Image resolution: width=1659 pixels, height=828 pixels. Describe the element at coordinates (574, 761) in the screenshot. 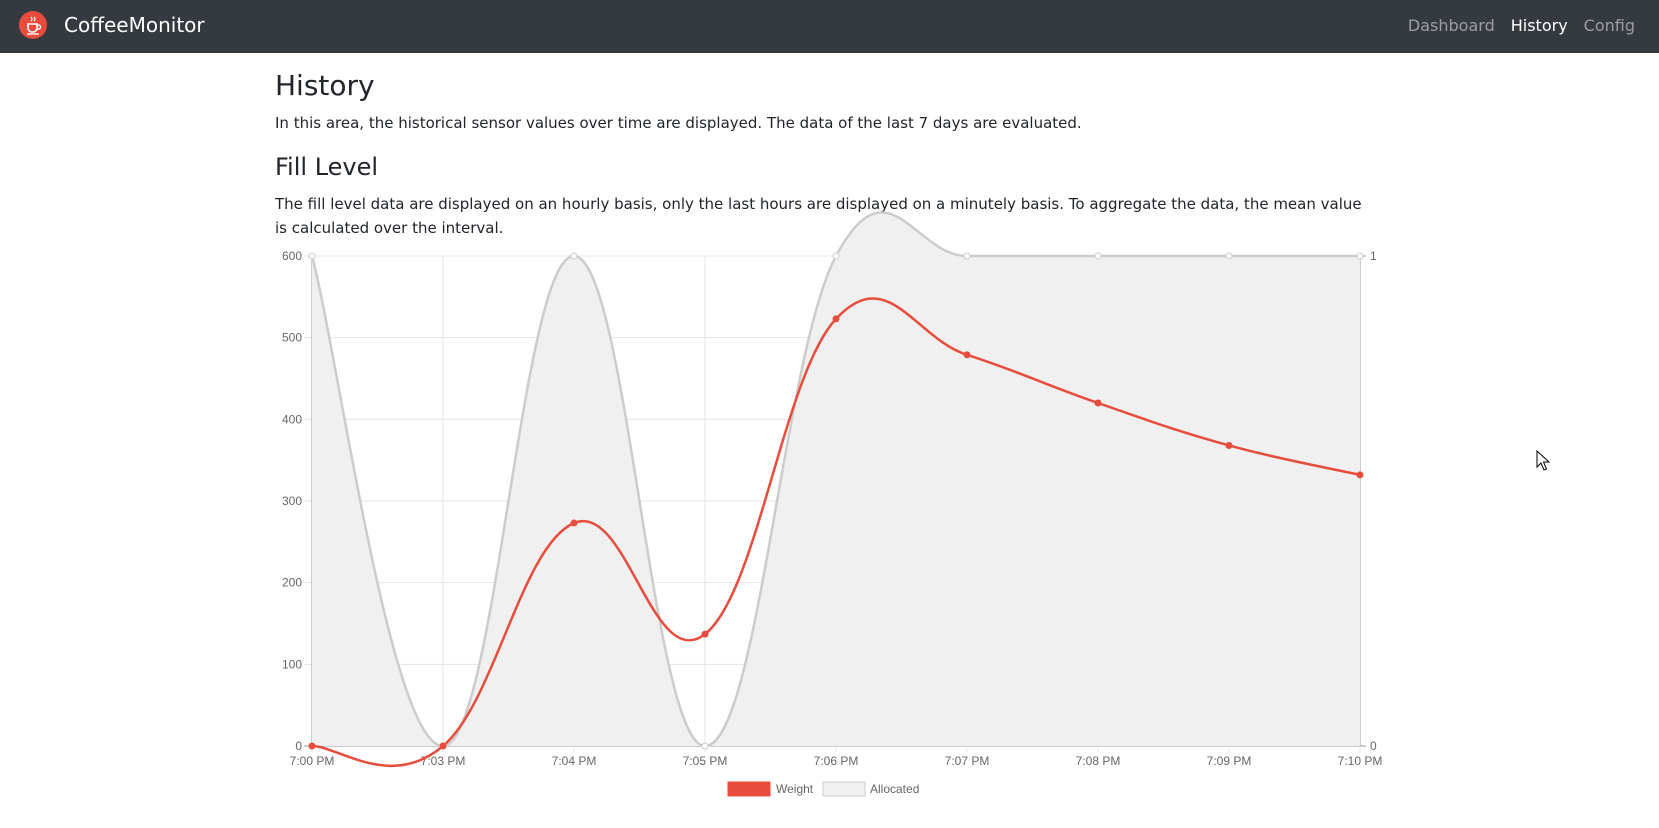

I see `x-tick-label: 7:04 PM` at that location.